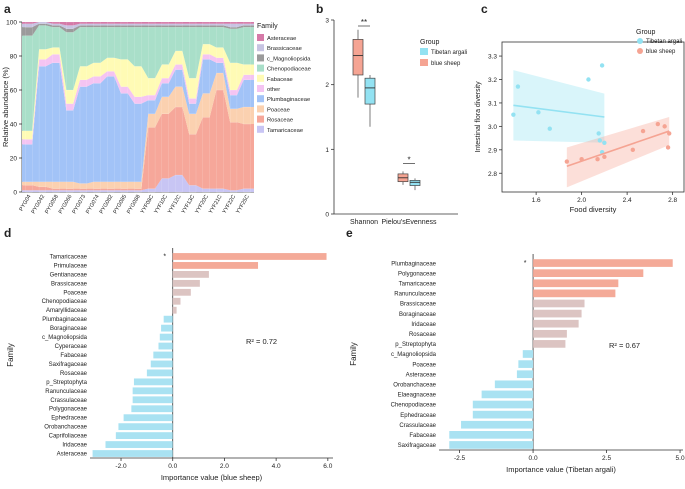 Image resolution: width=685 pixels, height=489 pixels. What do you see at coordinates (289, 70) in the screenshot?
I see `legend-label: Chenopodiaceae` at bounding box center [289, 70].